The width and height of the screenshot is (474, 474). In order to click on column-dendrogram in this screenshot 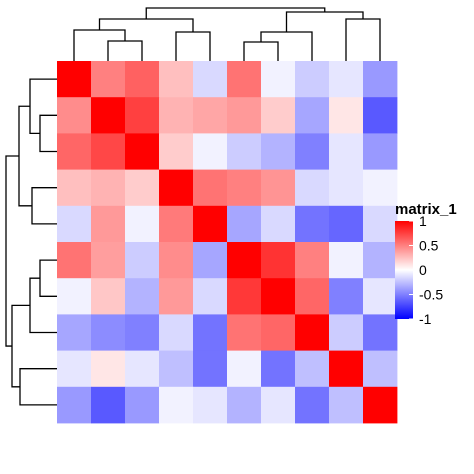, I will do `click(227, 34)`.